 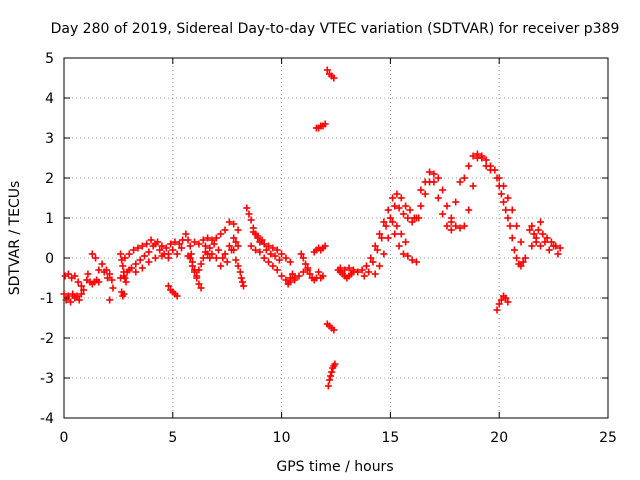 I want to click on y-tick-label: 3, so click(x=49, y=139).